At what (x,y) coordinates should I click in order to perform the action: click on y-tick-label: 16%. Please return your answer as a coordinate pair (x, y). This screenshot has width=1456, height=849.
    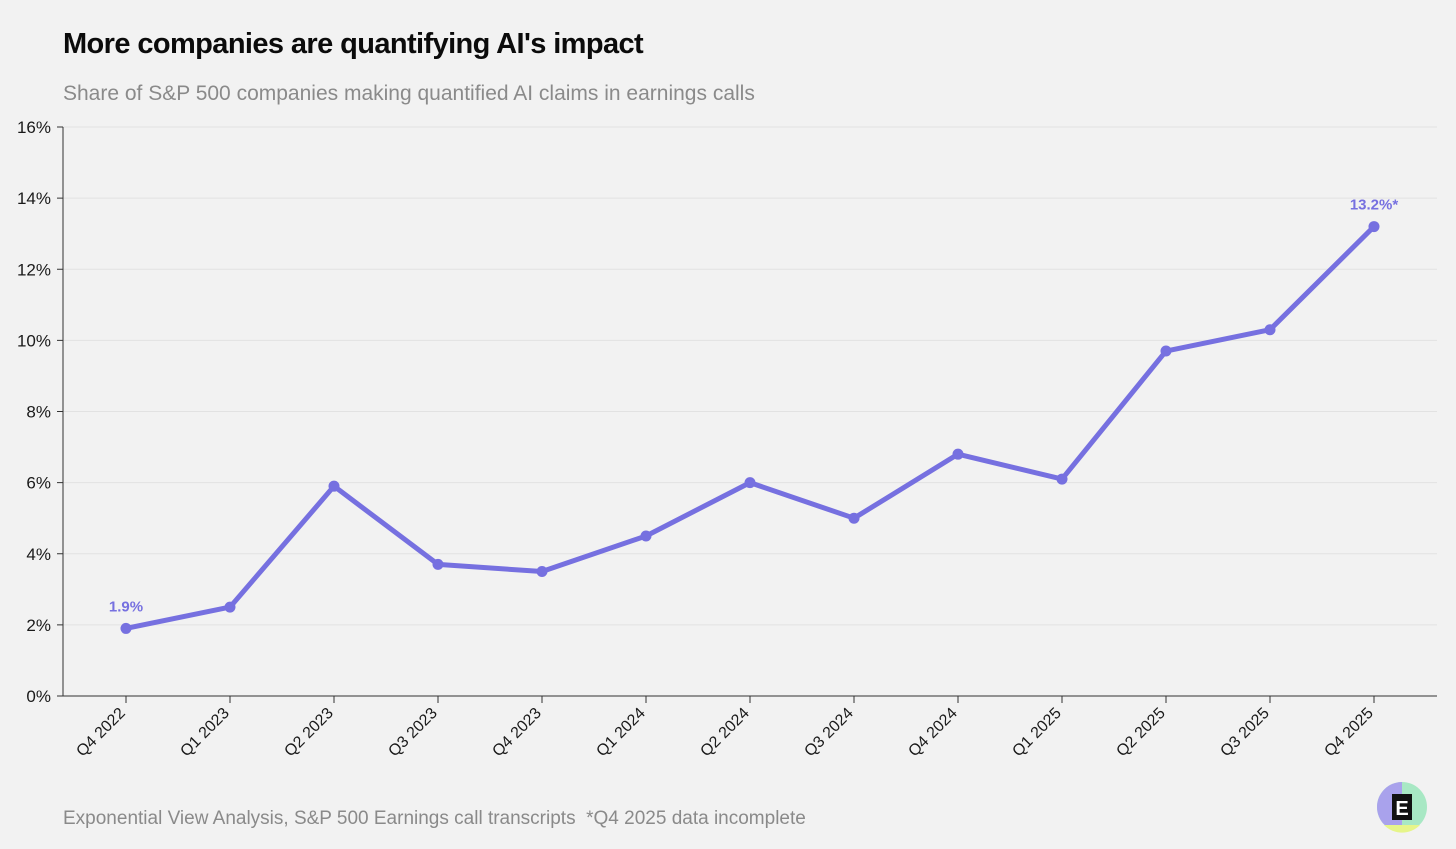
    Looking at the image, I should click on (34, 127).